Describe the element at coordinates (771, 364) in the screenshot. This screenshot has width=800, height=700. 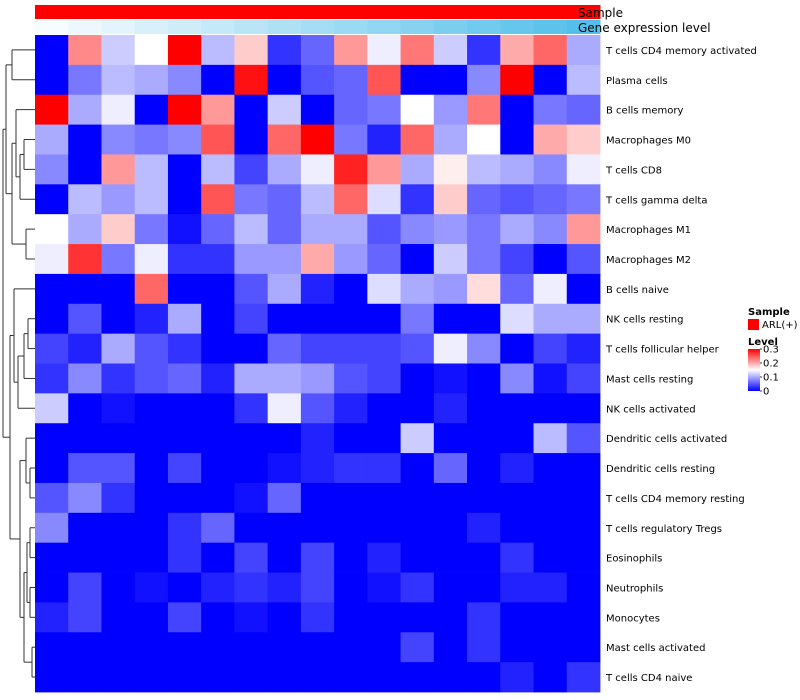
I see `legend-tick-label: 0.2` at that location.